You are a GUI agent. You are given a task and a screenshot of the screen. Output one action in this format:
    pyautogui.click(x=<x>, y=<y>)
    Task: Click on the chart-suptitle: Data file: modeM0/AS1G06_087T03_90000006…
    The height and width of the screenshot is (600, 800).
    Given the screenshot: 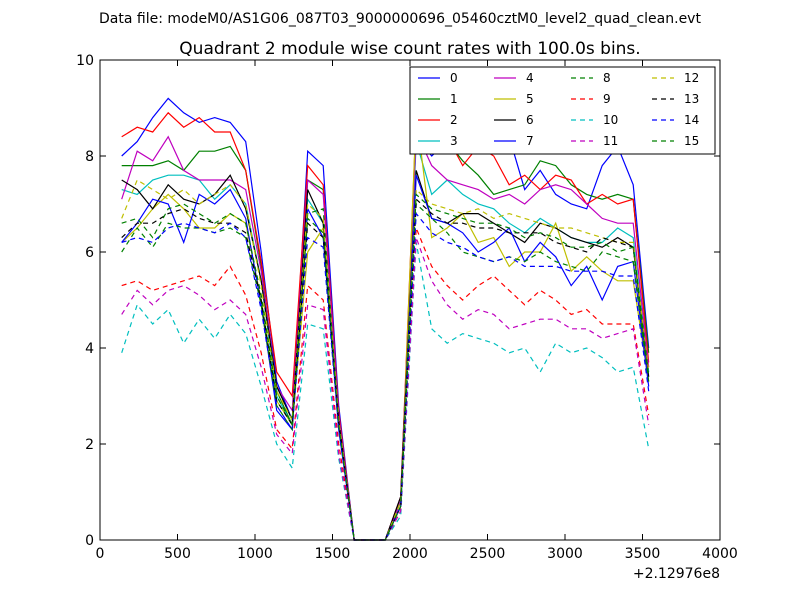 What is the action you would take?
    pyautogui.click(x=400, y=19)
    